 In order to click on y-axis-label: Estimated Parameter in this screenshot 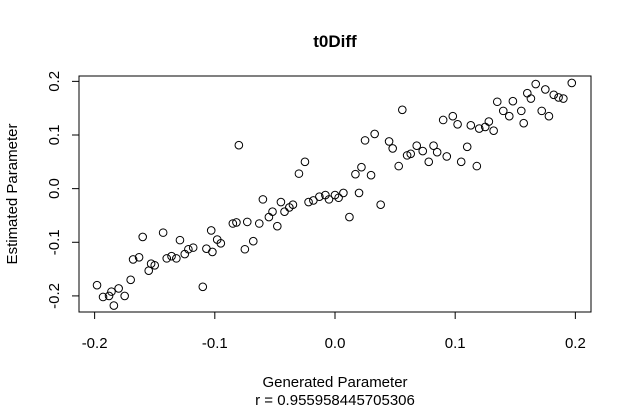, I will do `click(12, 194)`.